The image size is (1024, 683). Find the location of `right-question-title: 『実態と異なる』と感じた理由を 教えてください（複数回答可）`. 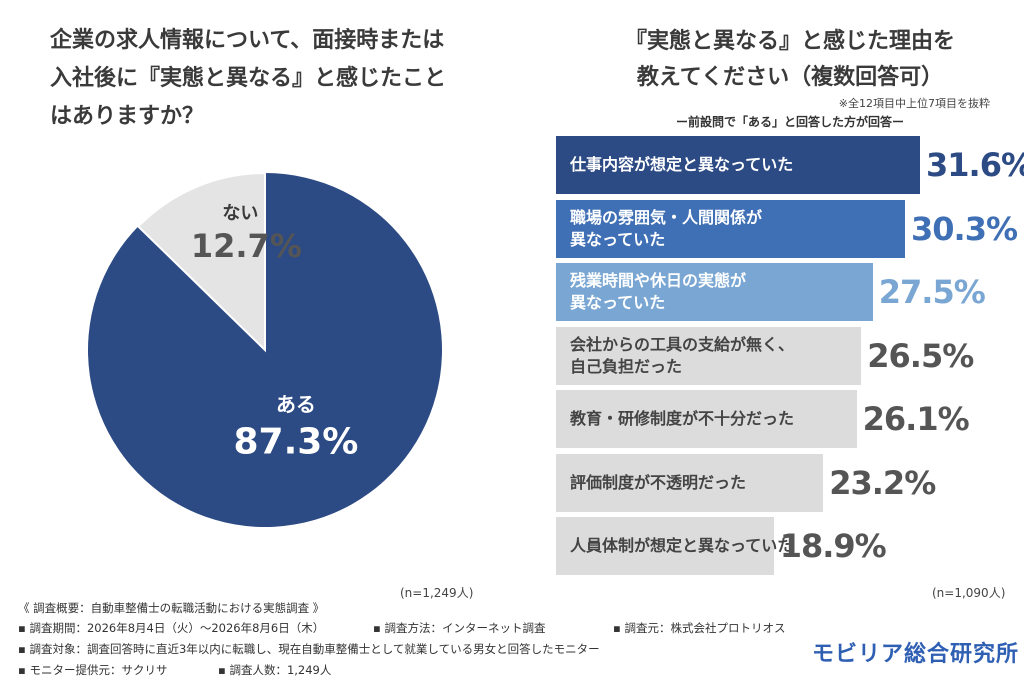

right-question-title: 『実態と異なる』と感じた理由を 教えてください（複数回答可） is located at coordinates (790, 60).